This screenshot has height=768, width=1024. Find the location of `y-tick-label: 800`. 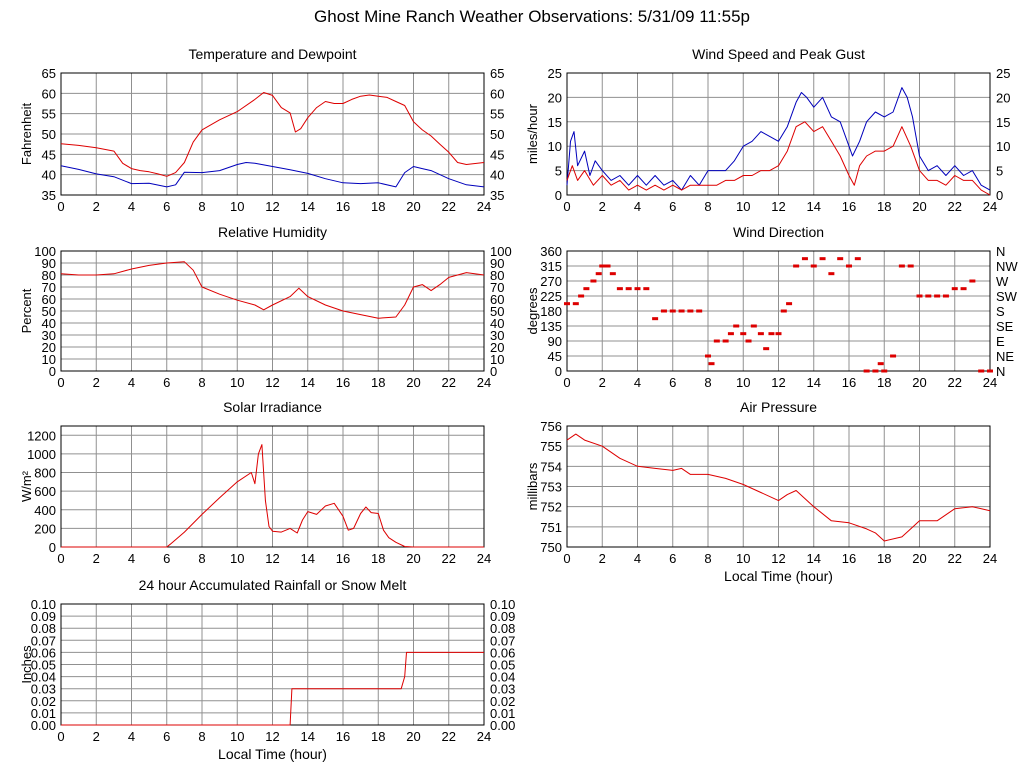

y-tick-label: 800 is located at coordinates (45, 473).